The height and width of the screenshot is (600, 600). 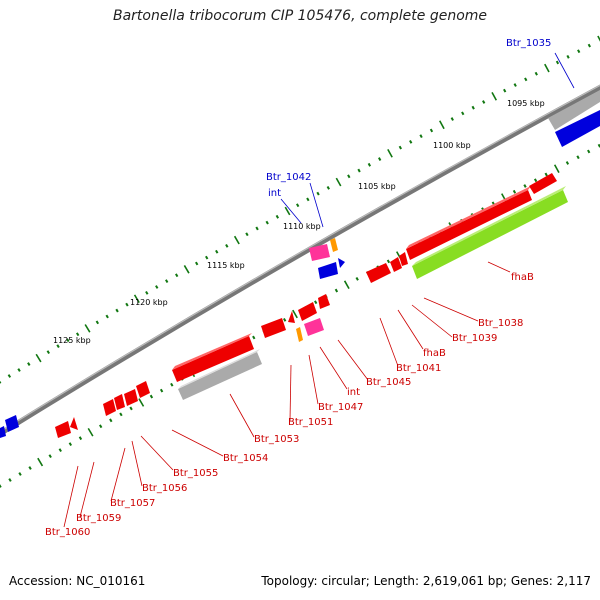 What do you see at coordinates (72, 340) in the screenshot?
I see `scale-label-1125: 1125 kbp` at bounding box center [72, 340].